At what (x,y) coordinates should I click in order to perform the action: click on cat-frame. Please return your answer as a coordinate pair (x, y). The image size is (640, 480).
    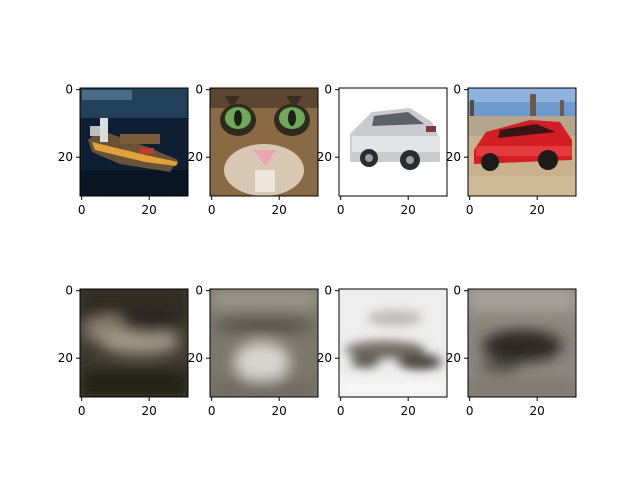
    Looking at the image, I should click on (264, 142).